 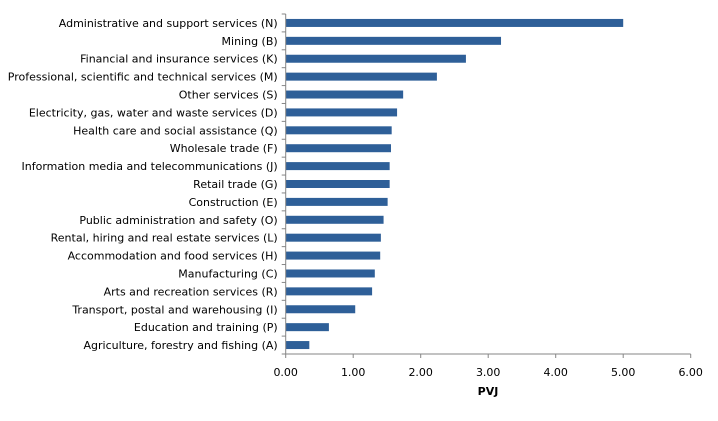 I want to click on category-label: Administrative and support services (N), so click(x=168, y=23).